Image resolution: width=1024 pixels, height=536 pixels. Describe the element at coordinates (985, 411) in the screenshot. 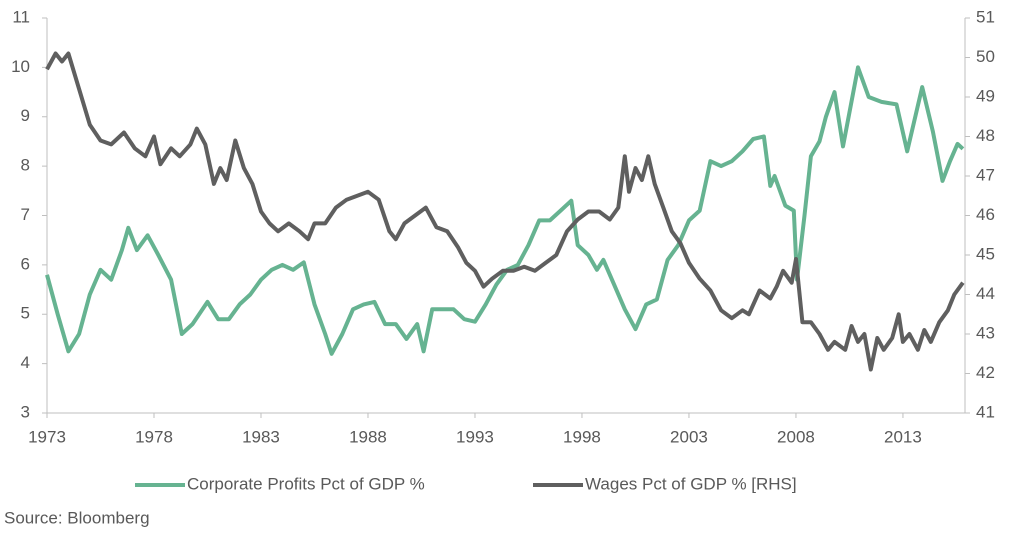

I see `y2-tick-label: 41` at that location.